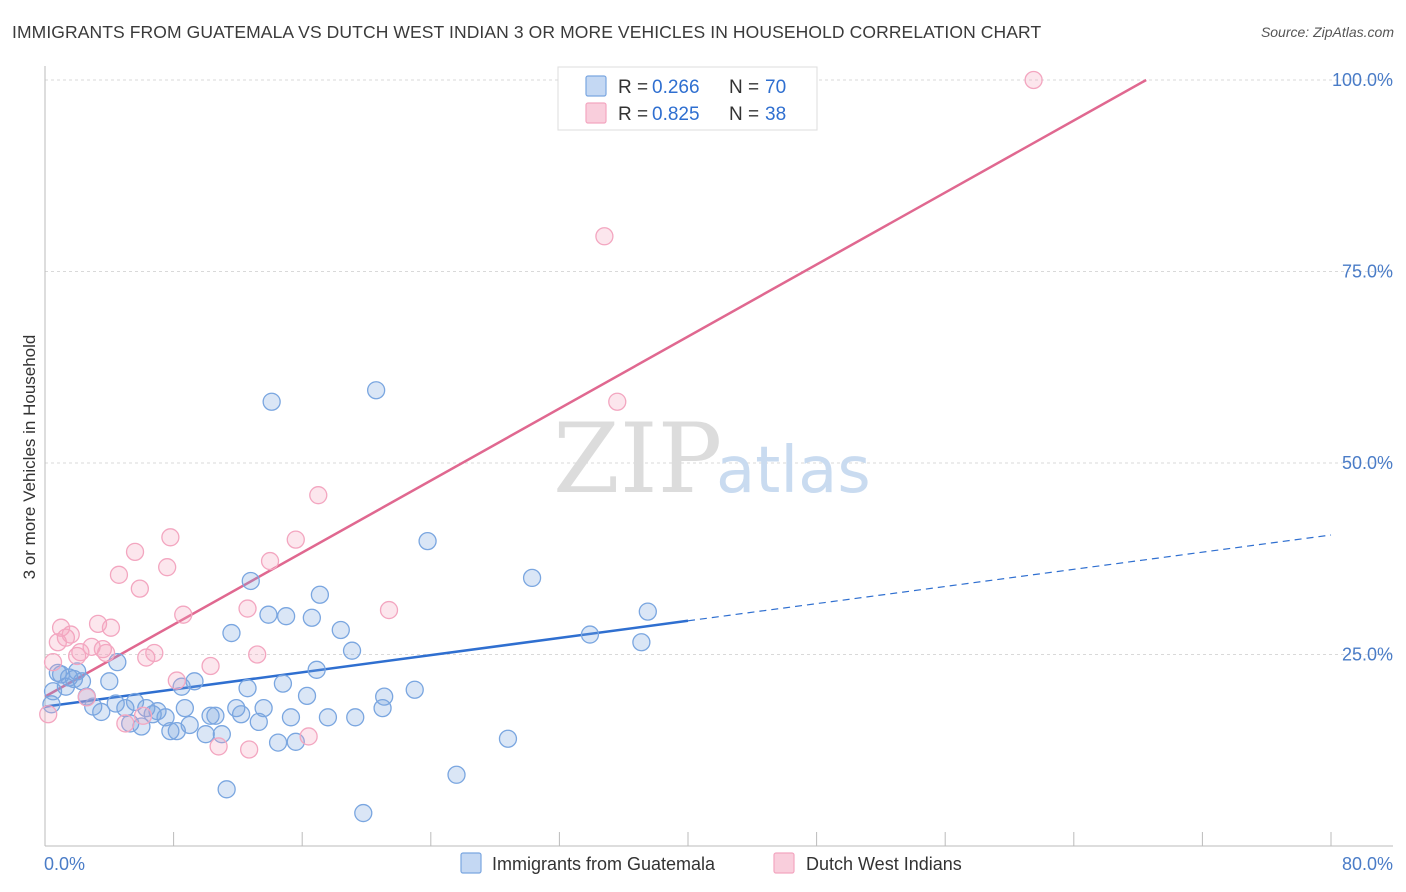 The image size is (1406, 892). Describe the element at coordinates (471, 863) in the screenshot. I see `bottom-legend-swatch-guatemala` at that location.